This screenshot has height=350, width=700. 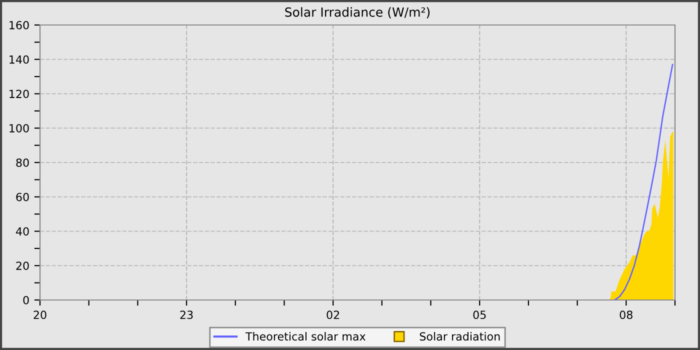 I want to click on y-tick-label: 80, so click(x=22, y=162).